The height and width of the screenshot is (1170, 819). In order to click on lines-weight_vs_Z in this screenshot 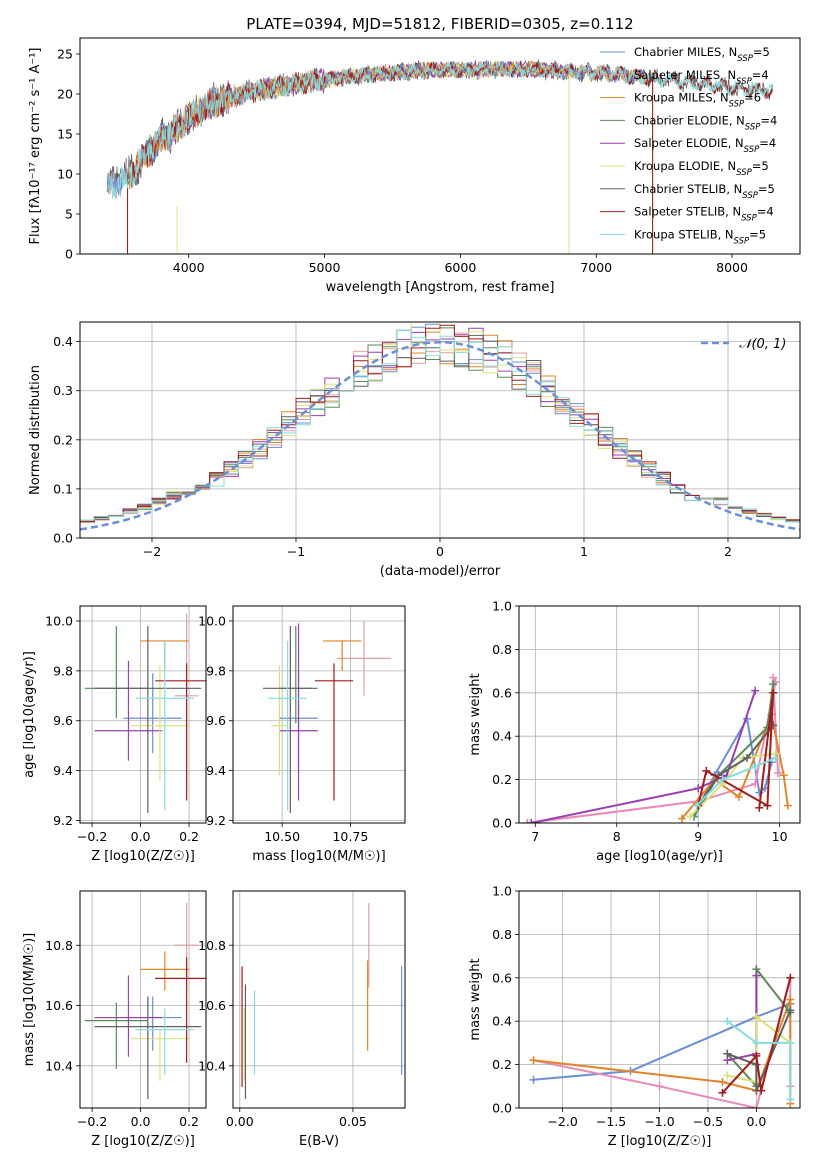, I will do `click(662, 1036)`.